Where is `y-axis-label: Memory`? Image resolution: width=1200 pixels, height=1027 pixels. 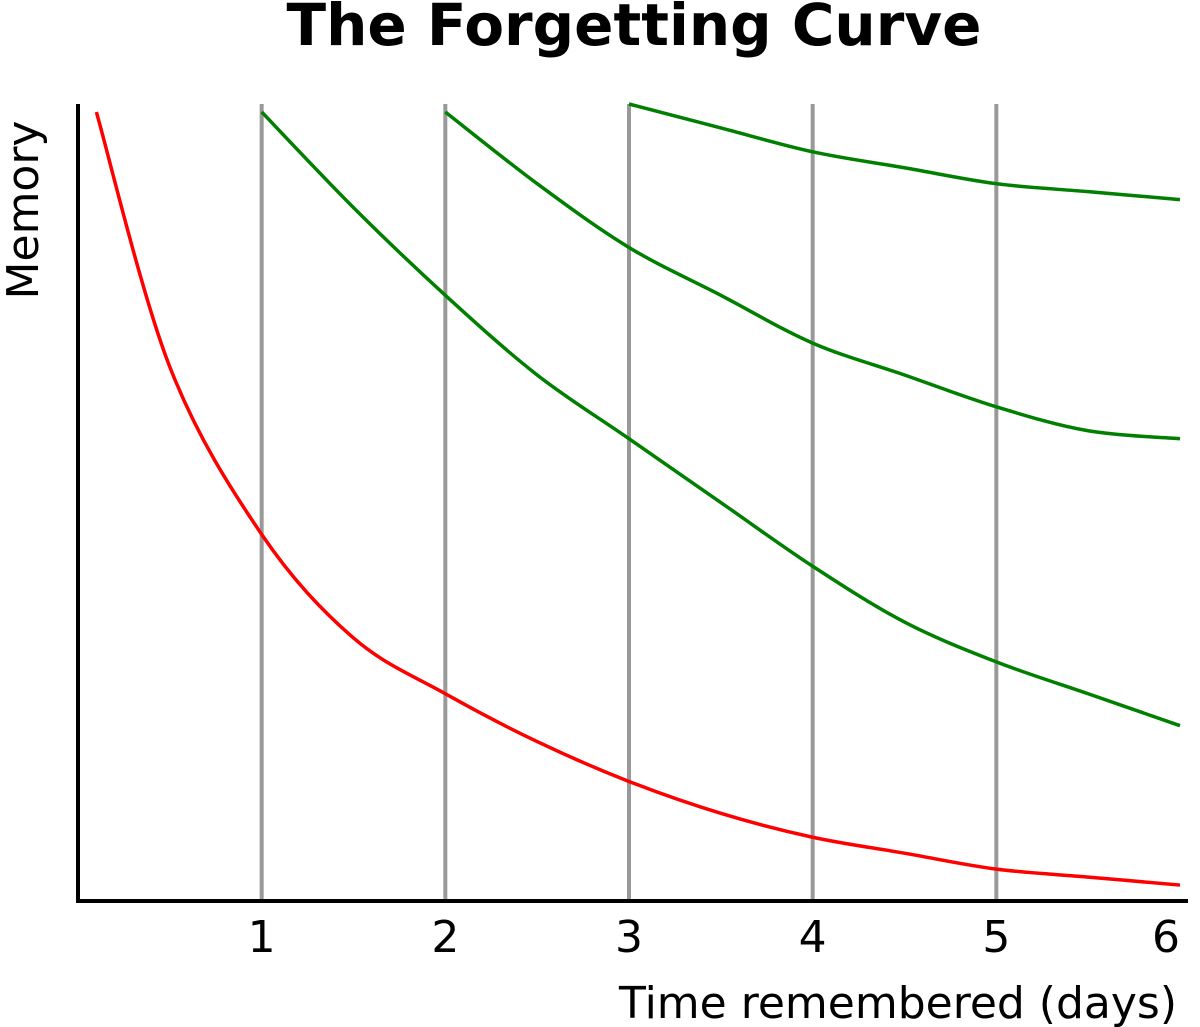
y-axis-label: Memory is located at coordinates (24, 210).